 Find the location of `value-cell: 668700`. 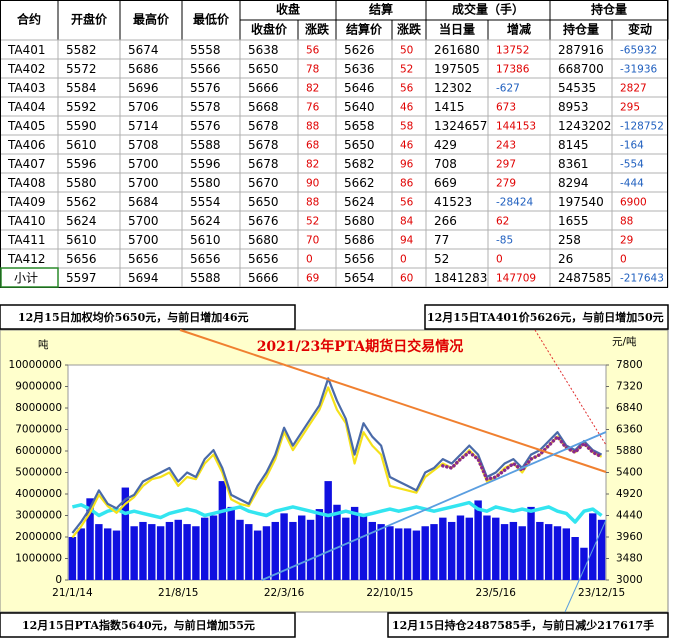

value-cell: 668700 is located at coordinates (581, 69).